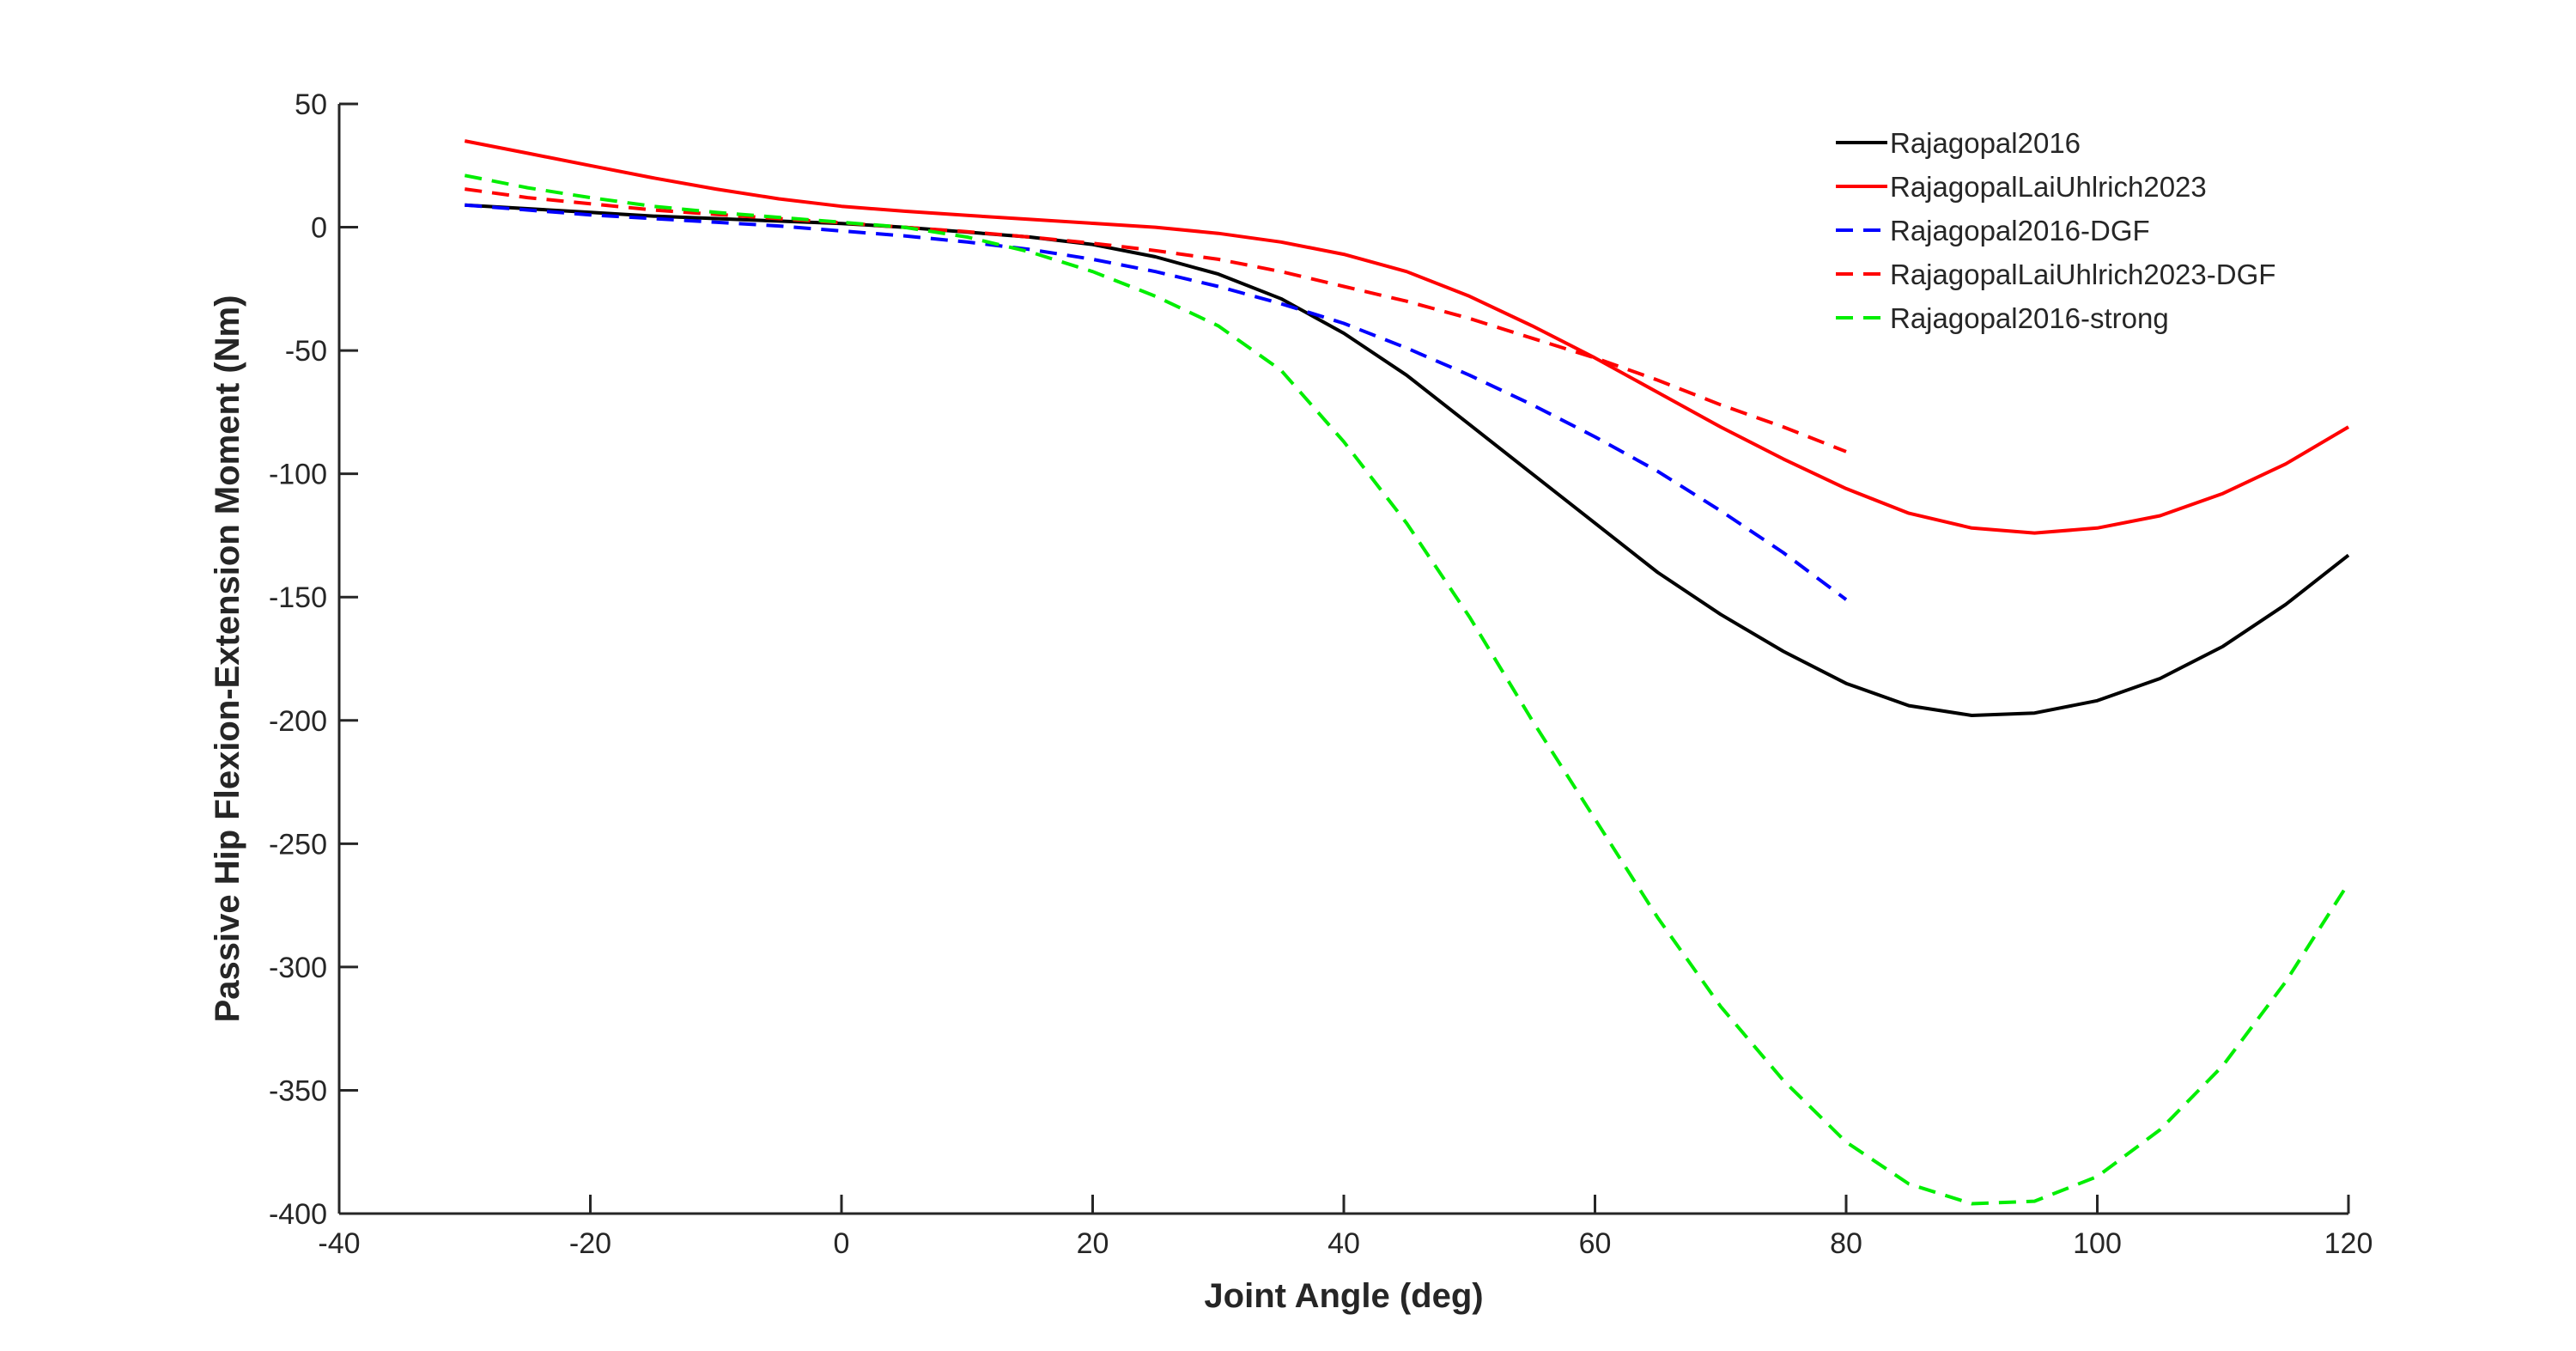 The width and height of the screenshot is (2576, 1351). I want to click on y-tick-label: -350, so click(298, 1090).